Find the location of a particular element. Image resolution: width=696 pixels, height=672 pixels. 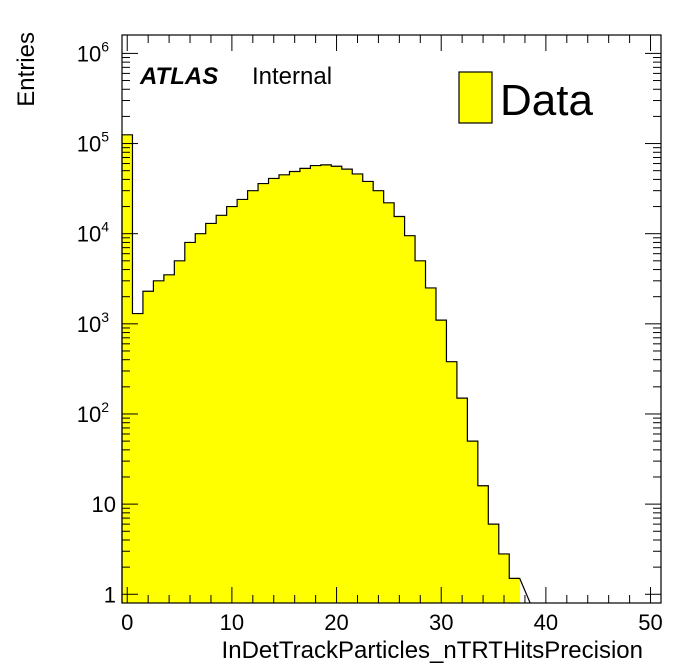

x-tick-label: 0 is located at coordinates (127, 622).